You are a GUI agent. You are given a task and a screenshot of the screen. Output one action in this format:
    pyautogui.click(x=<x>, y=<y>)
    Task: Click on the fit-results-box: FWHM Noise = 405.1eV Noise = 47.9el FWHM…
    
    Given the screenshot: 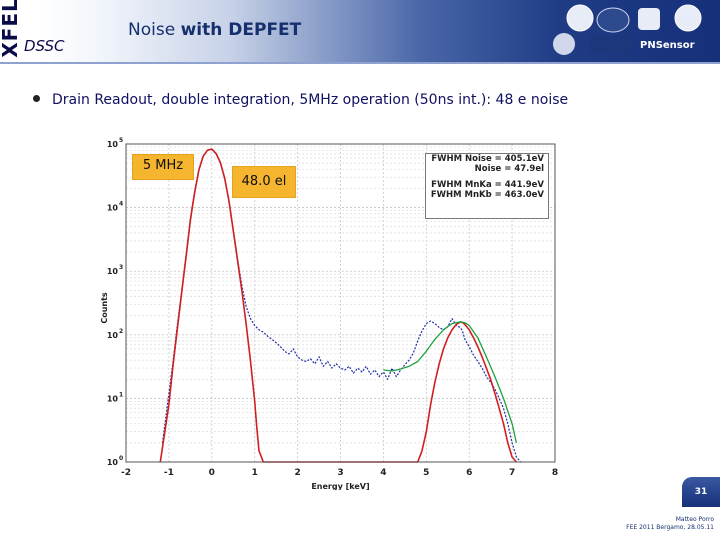 What is the action you would take?
    pyautogui.click(x=487, y=186)
    